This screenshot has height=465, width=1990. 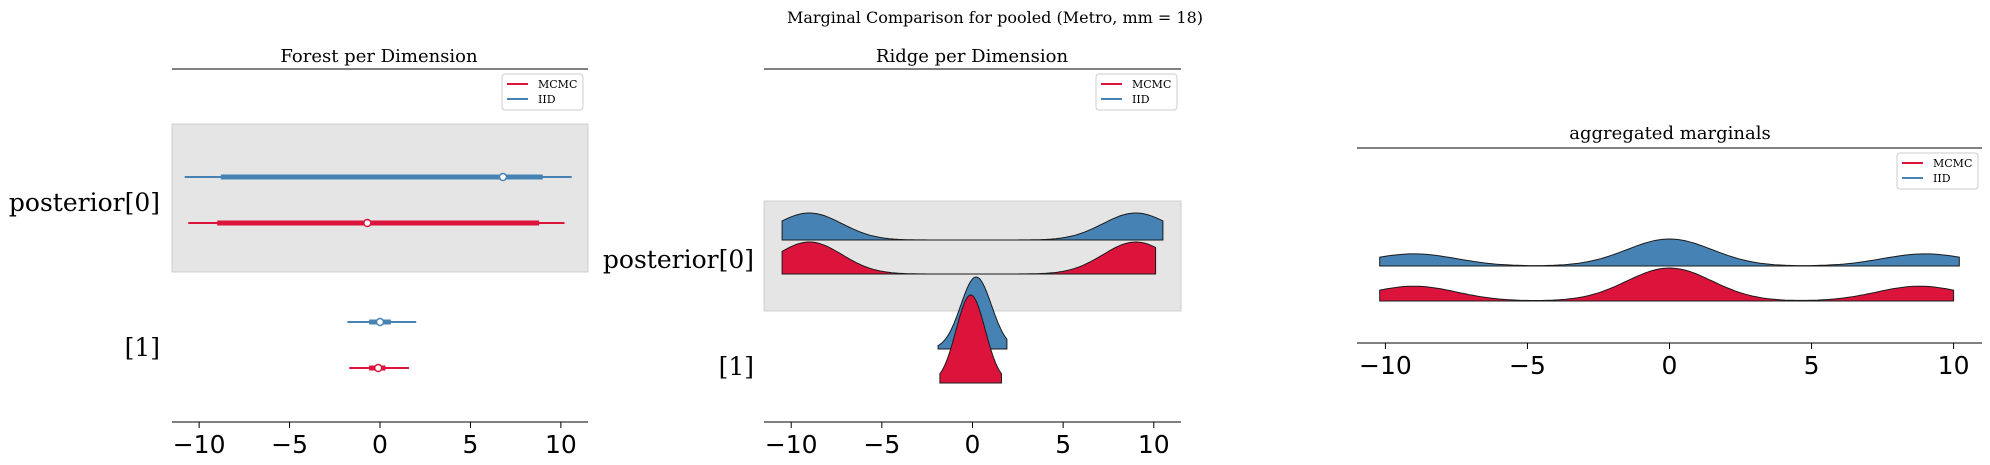 I want to click on forest-legend-label-mcmc: MCMC, so click(x=557, y=84).